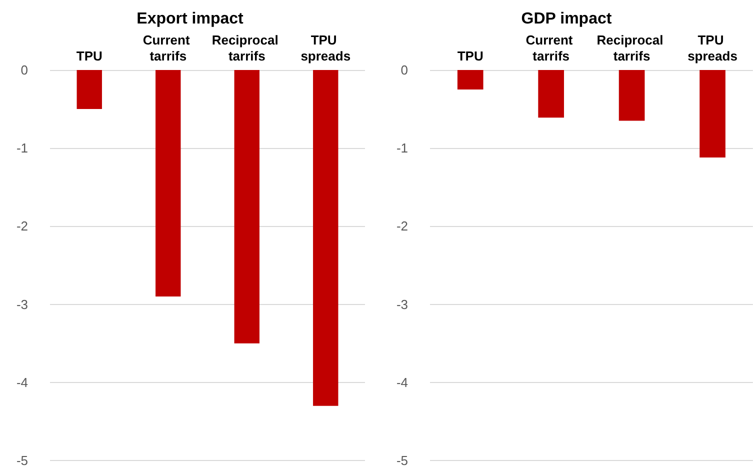 This screenshot has height=467, width=753. I want to click on chart-title: GDP impact, so click(566, 19).